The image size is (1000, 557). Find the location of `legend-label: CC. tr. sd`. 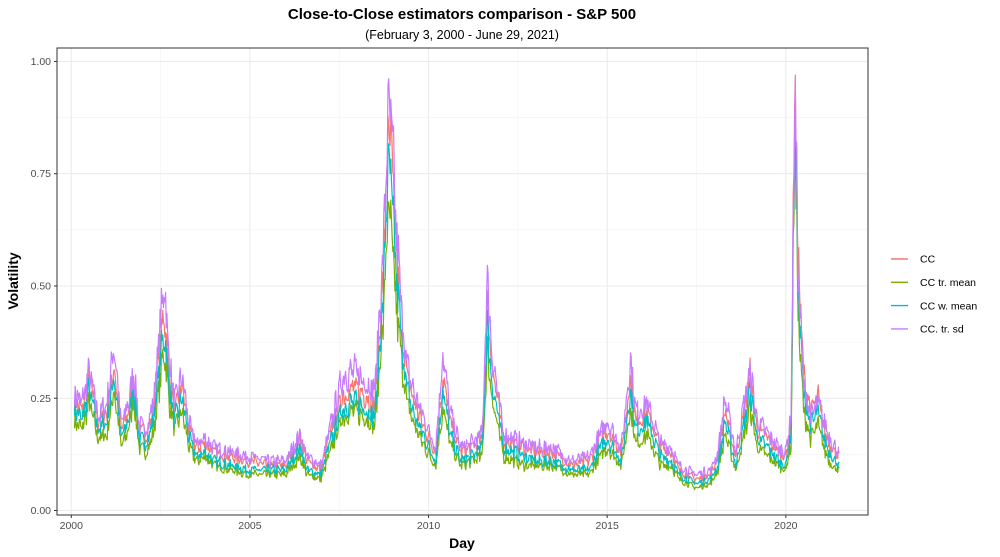

legend-label: CC. tr. sd is located at coordinates (942, 330).